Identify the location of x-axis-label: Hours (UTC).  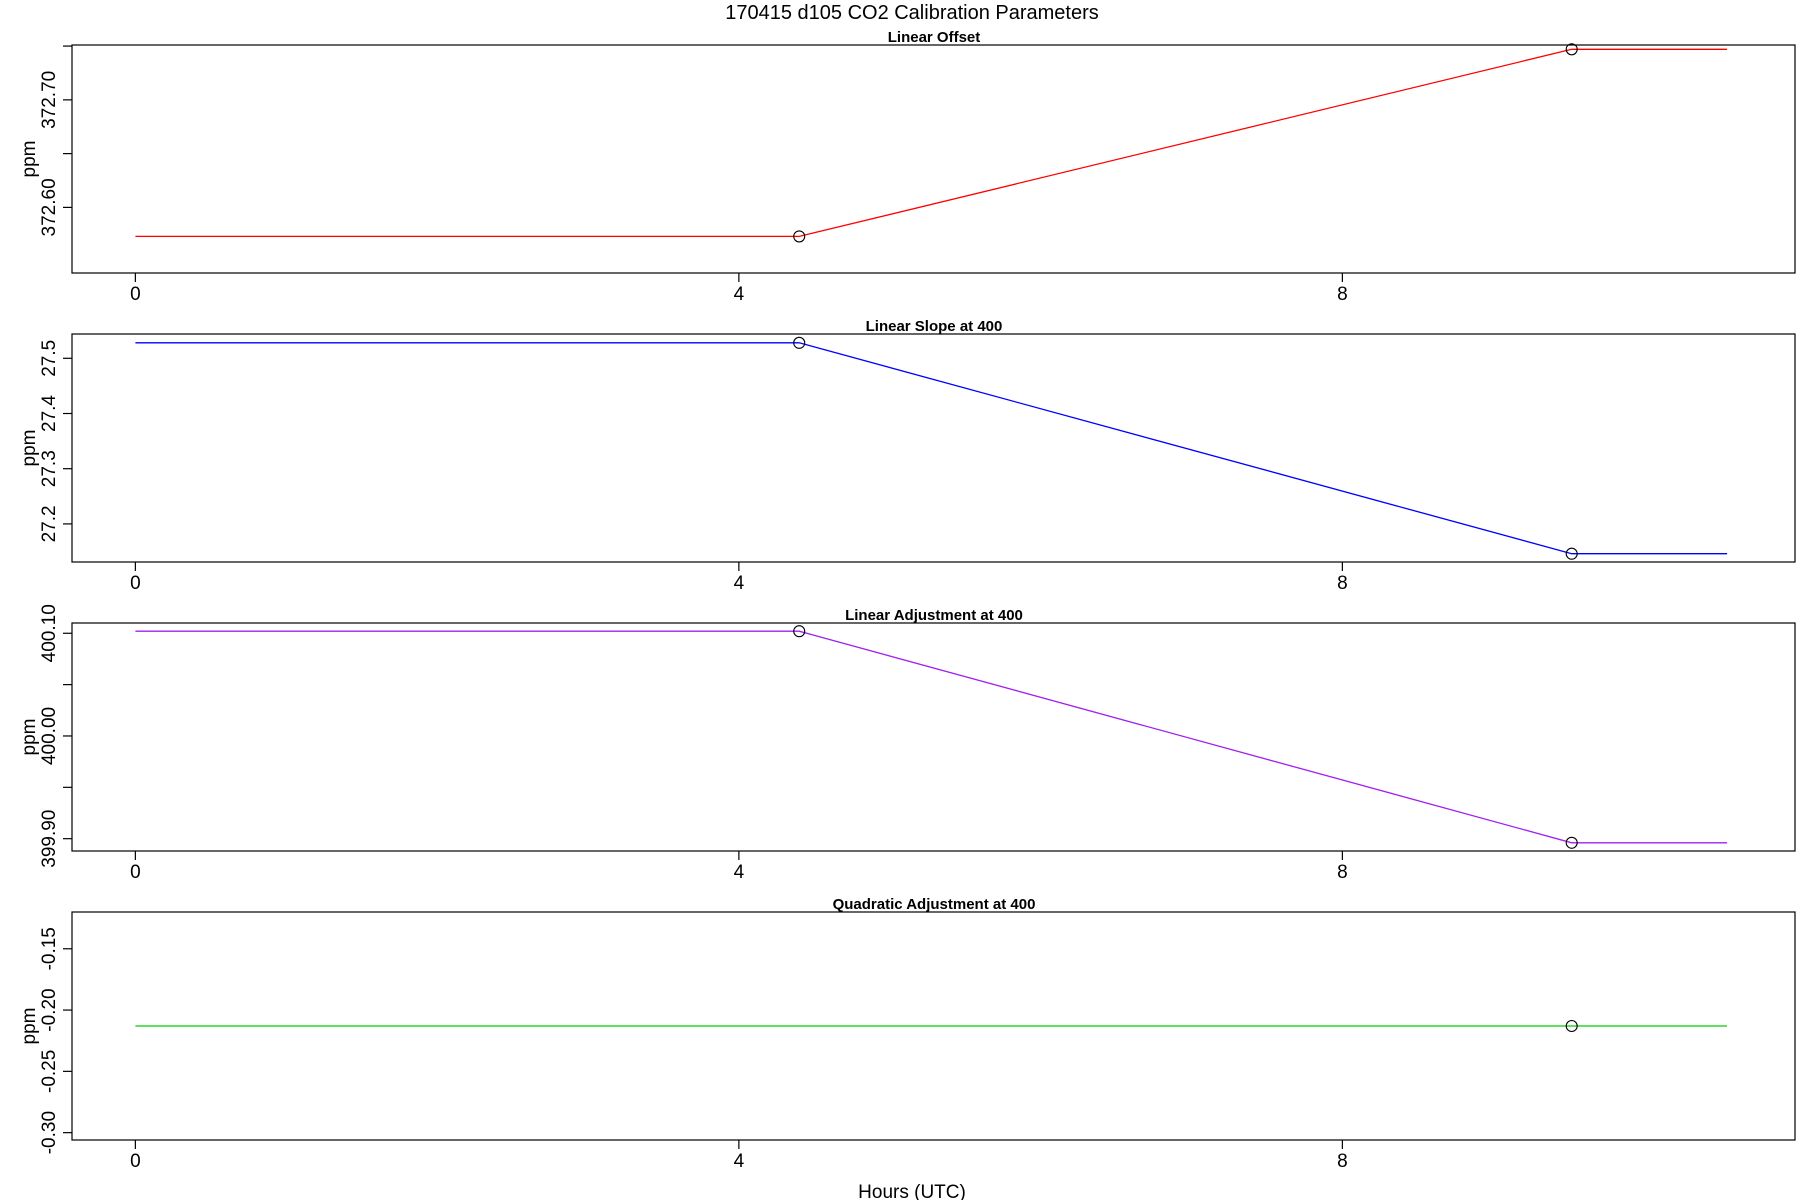
(912, 1191).